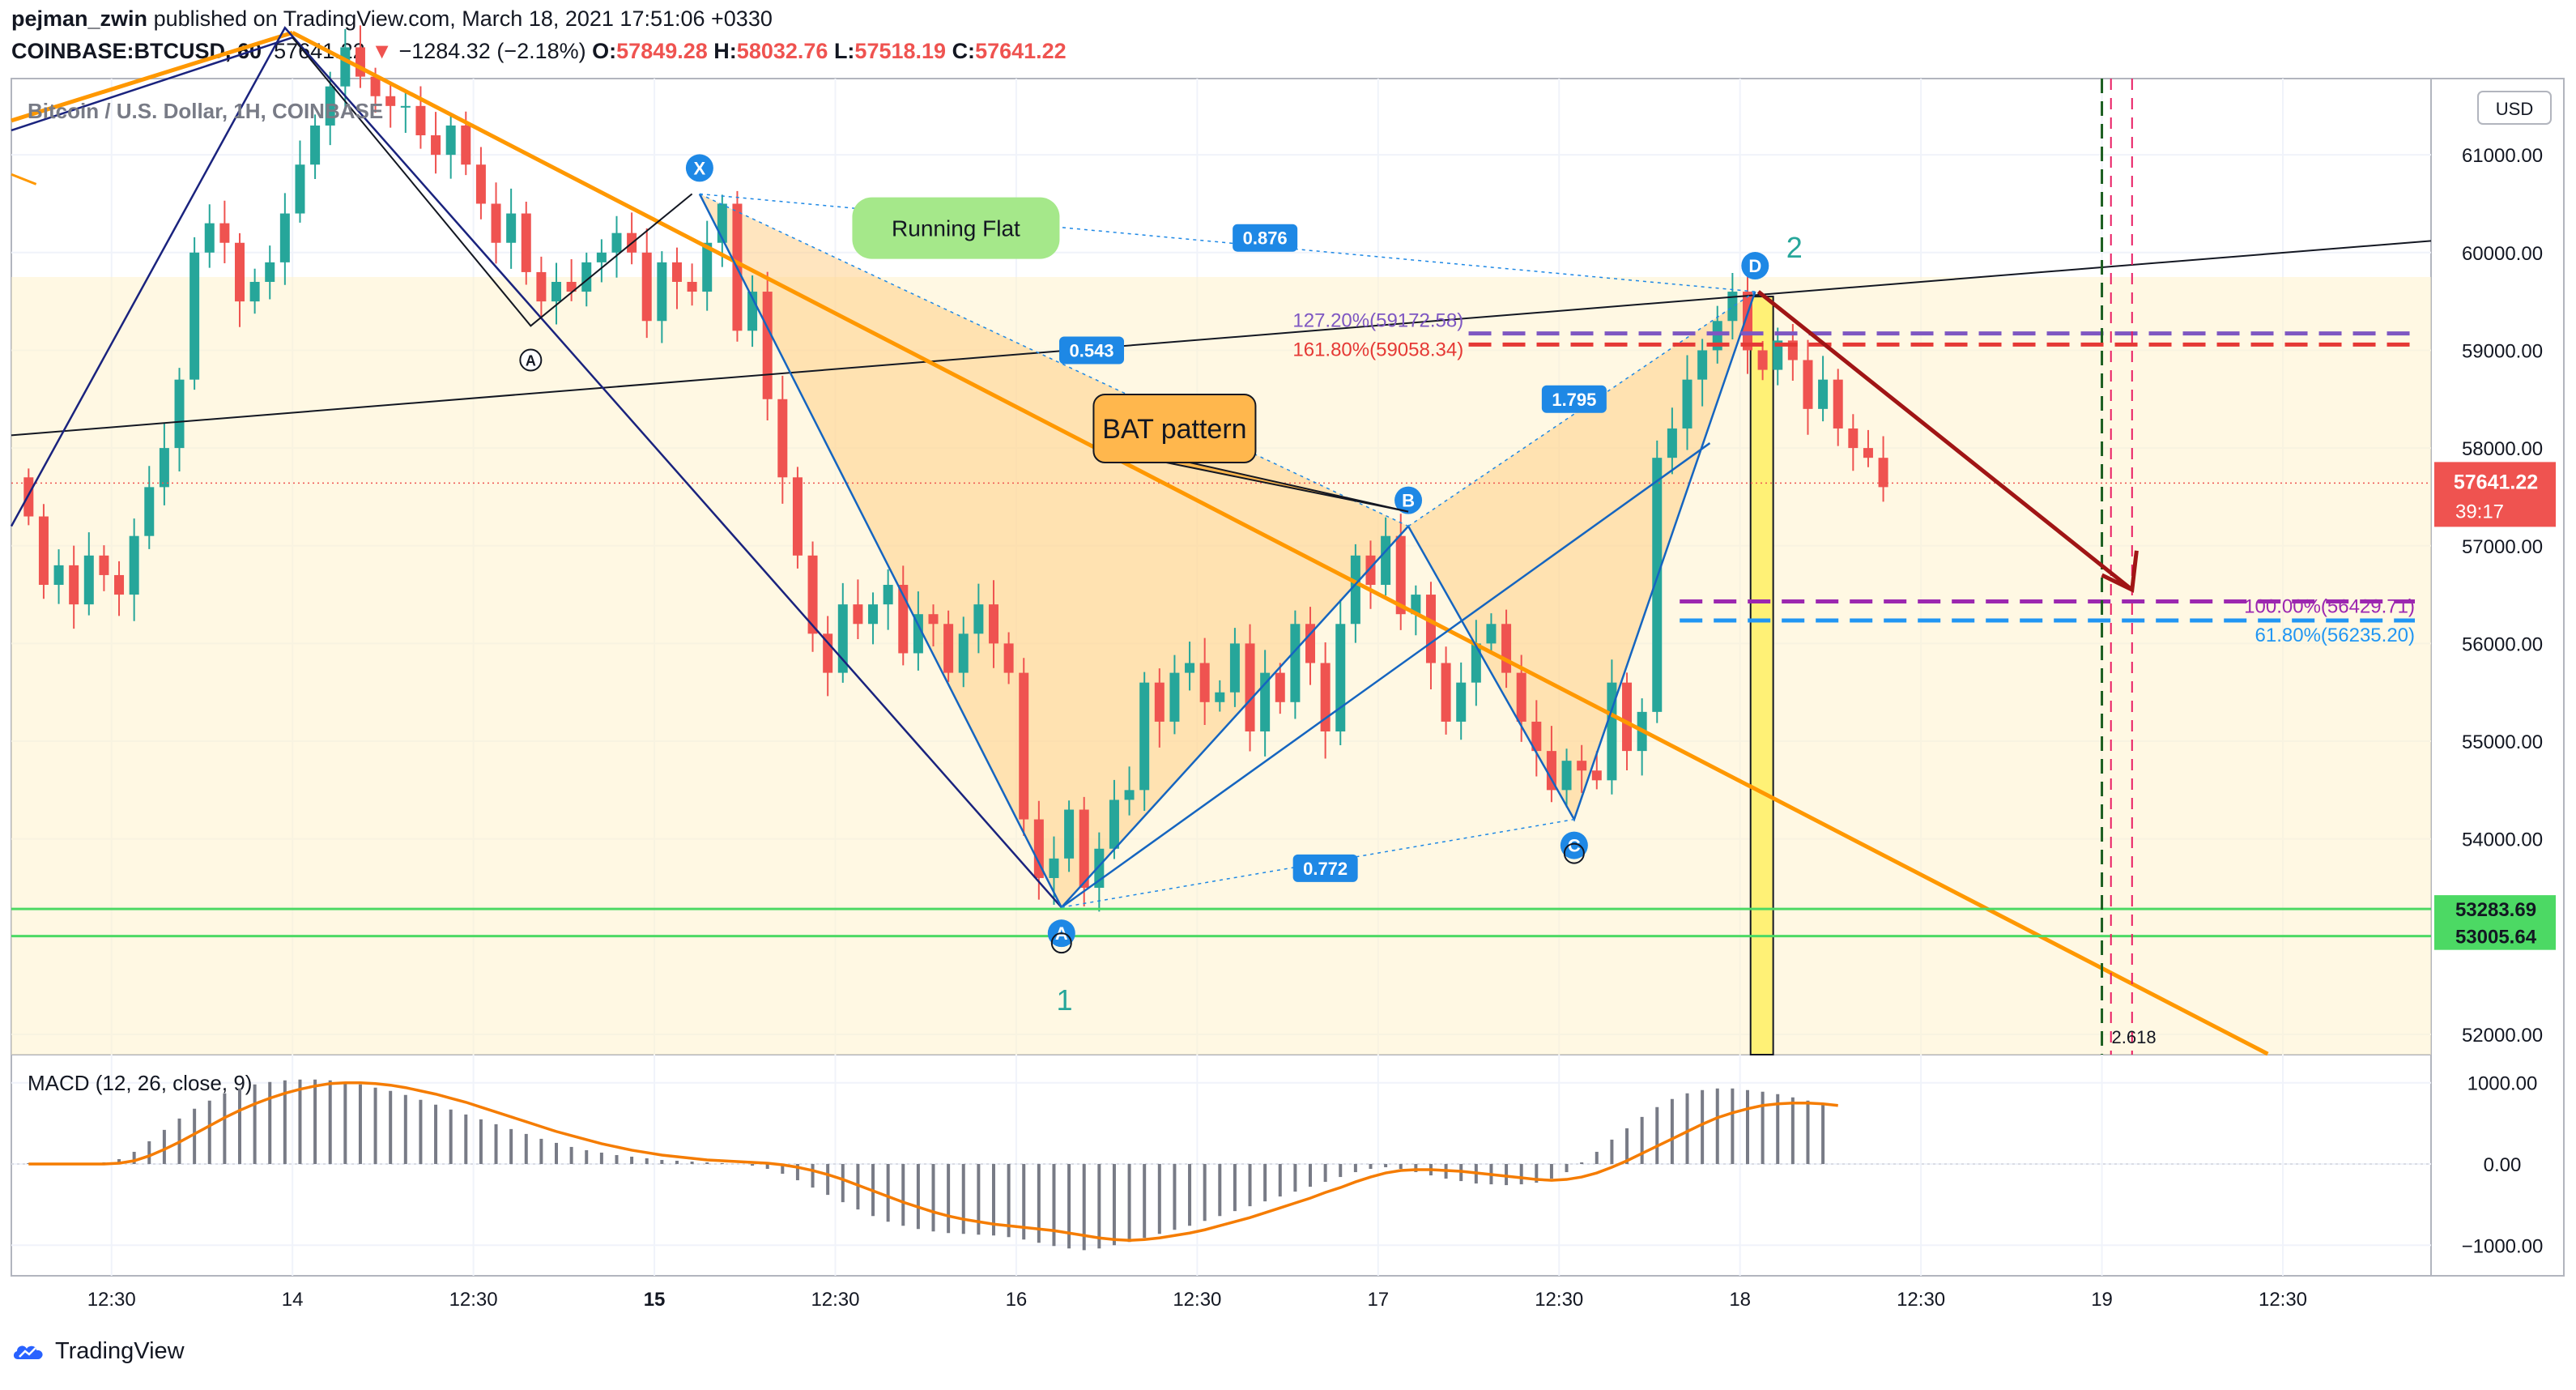 This screenshot has width=2576, height=1390. Describe the element at coordinates (2502, 1084) in the screenshot. I see `macd-tick-label: 1000.00` at that location.